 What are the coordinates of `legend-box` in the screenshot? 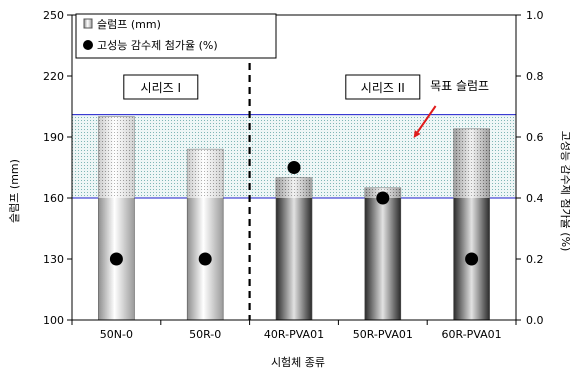 It's located at (176, 36).